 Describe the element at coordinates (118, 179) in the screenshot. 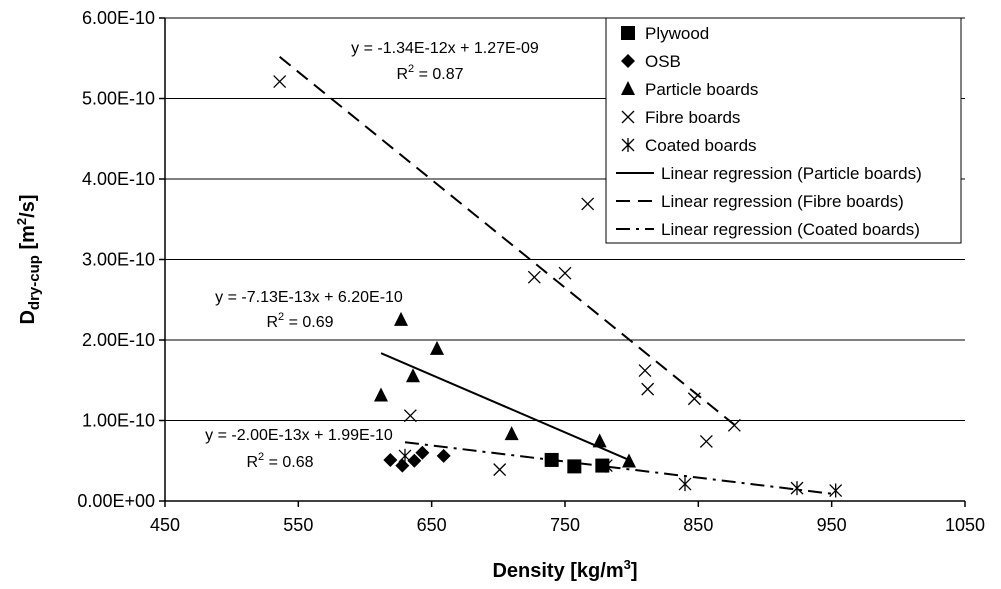

I see `y-tick-label: 4.00E-10` at that location.